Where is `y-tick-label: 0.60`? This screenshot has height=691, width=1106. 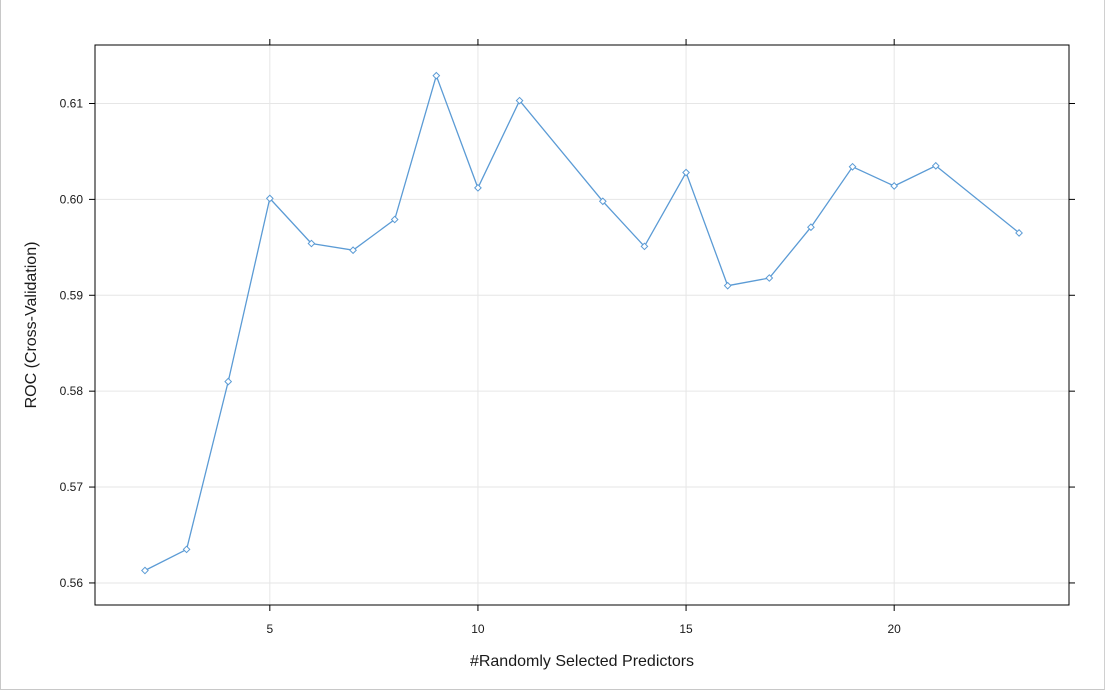
y-tick-label: 0.60 is located at coordinates (72, 199).